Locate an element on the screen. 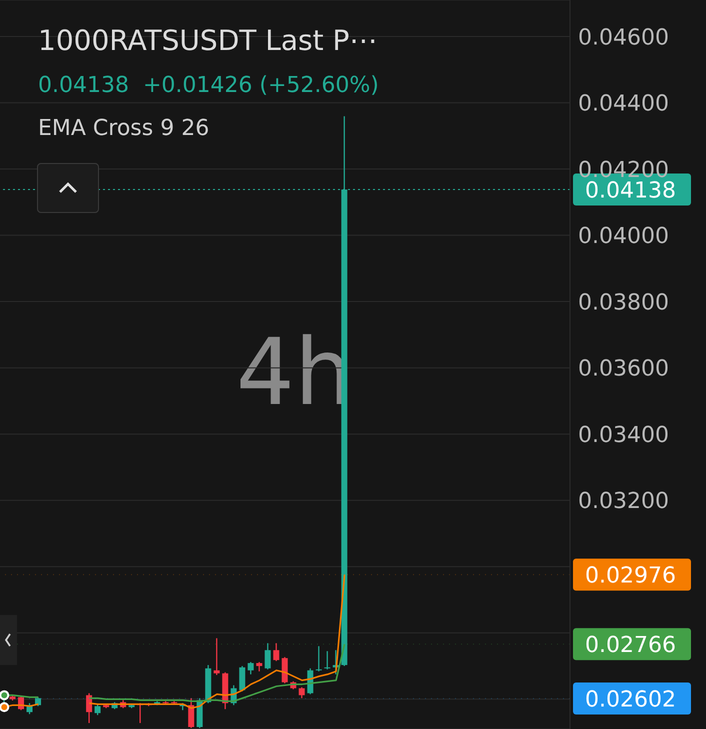 This screenshot has height=729, width=706. ref-line-label: 0.02602 is located at coordinates (630, 700).